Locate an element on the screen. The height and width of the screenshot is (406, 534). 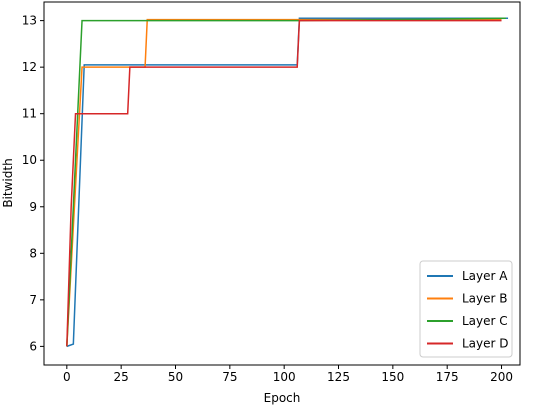
x-tick-label: 125 is located at coordinates (338, 377).